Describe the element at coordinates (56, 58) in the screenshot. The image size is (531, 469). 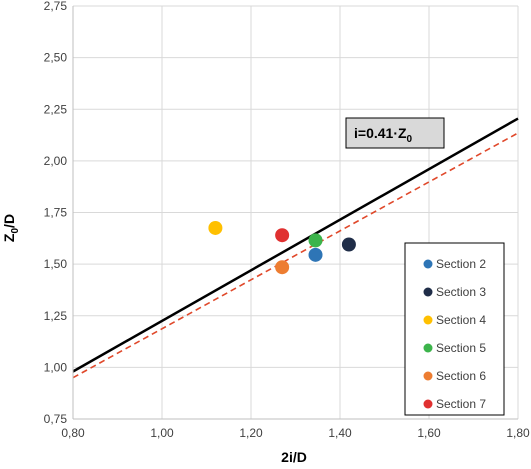
I see `y-tick-label: 2,50` at that location.